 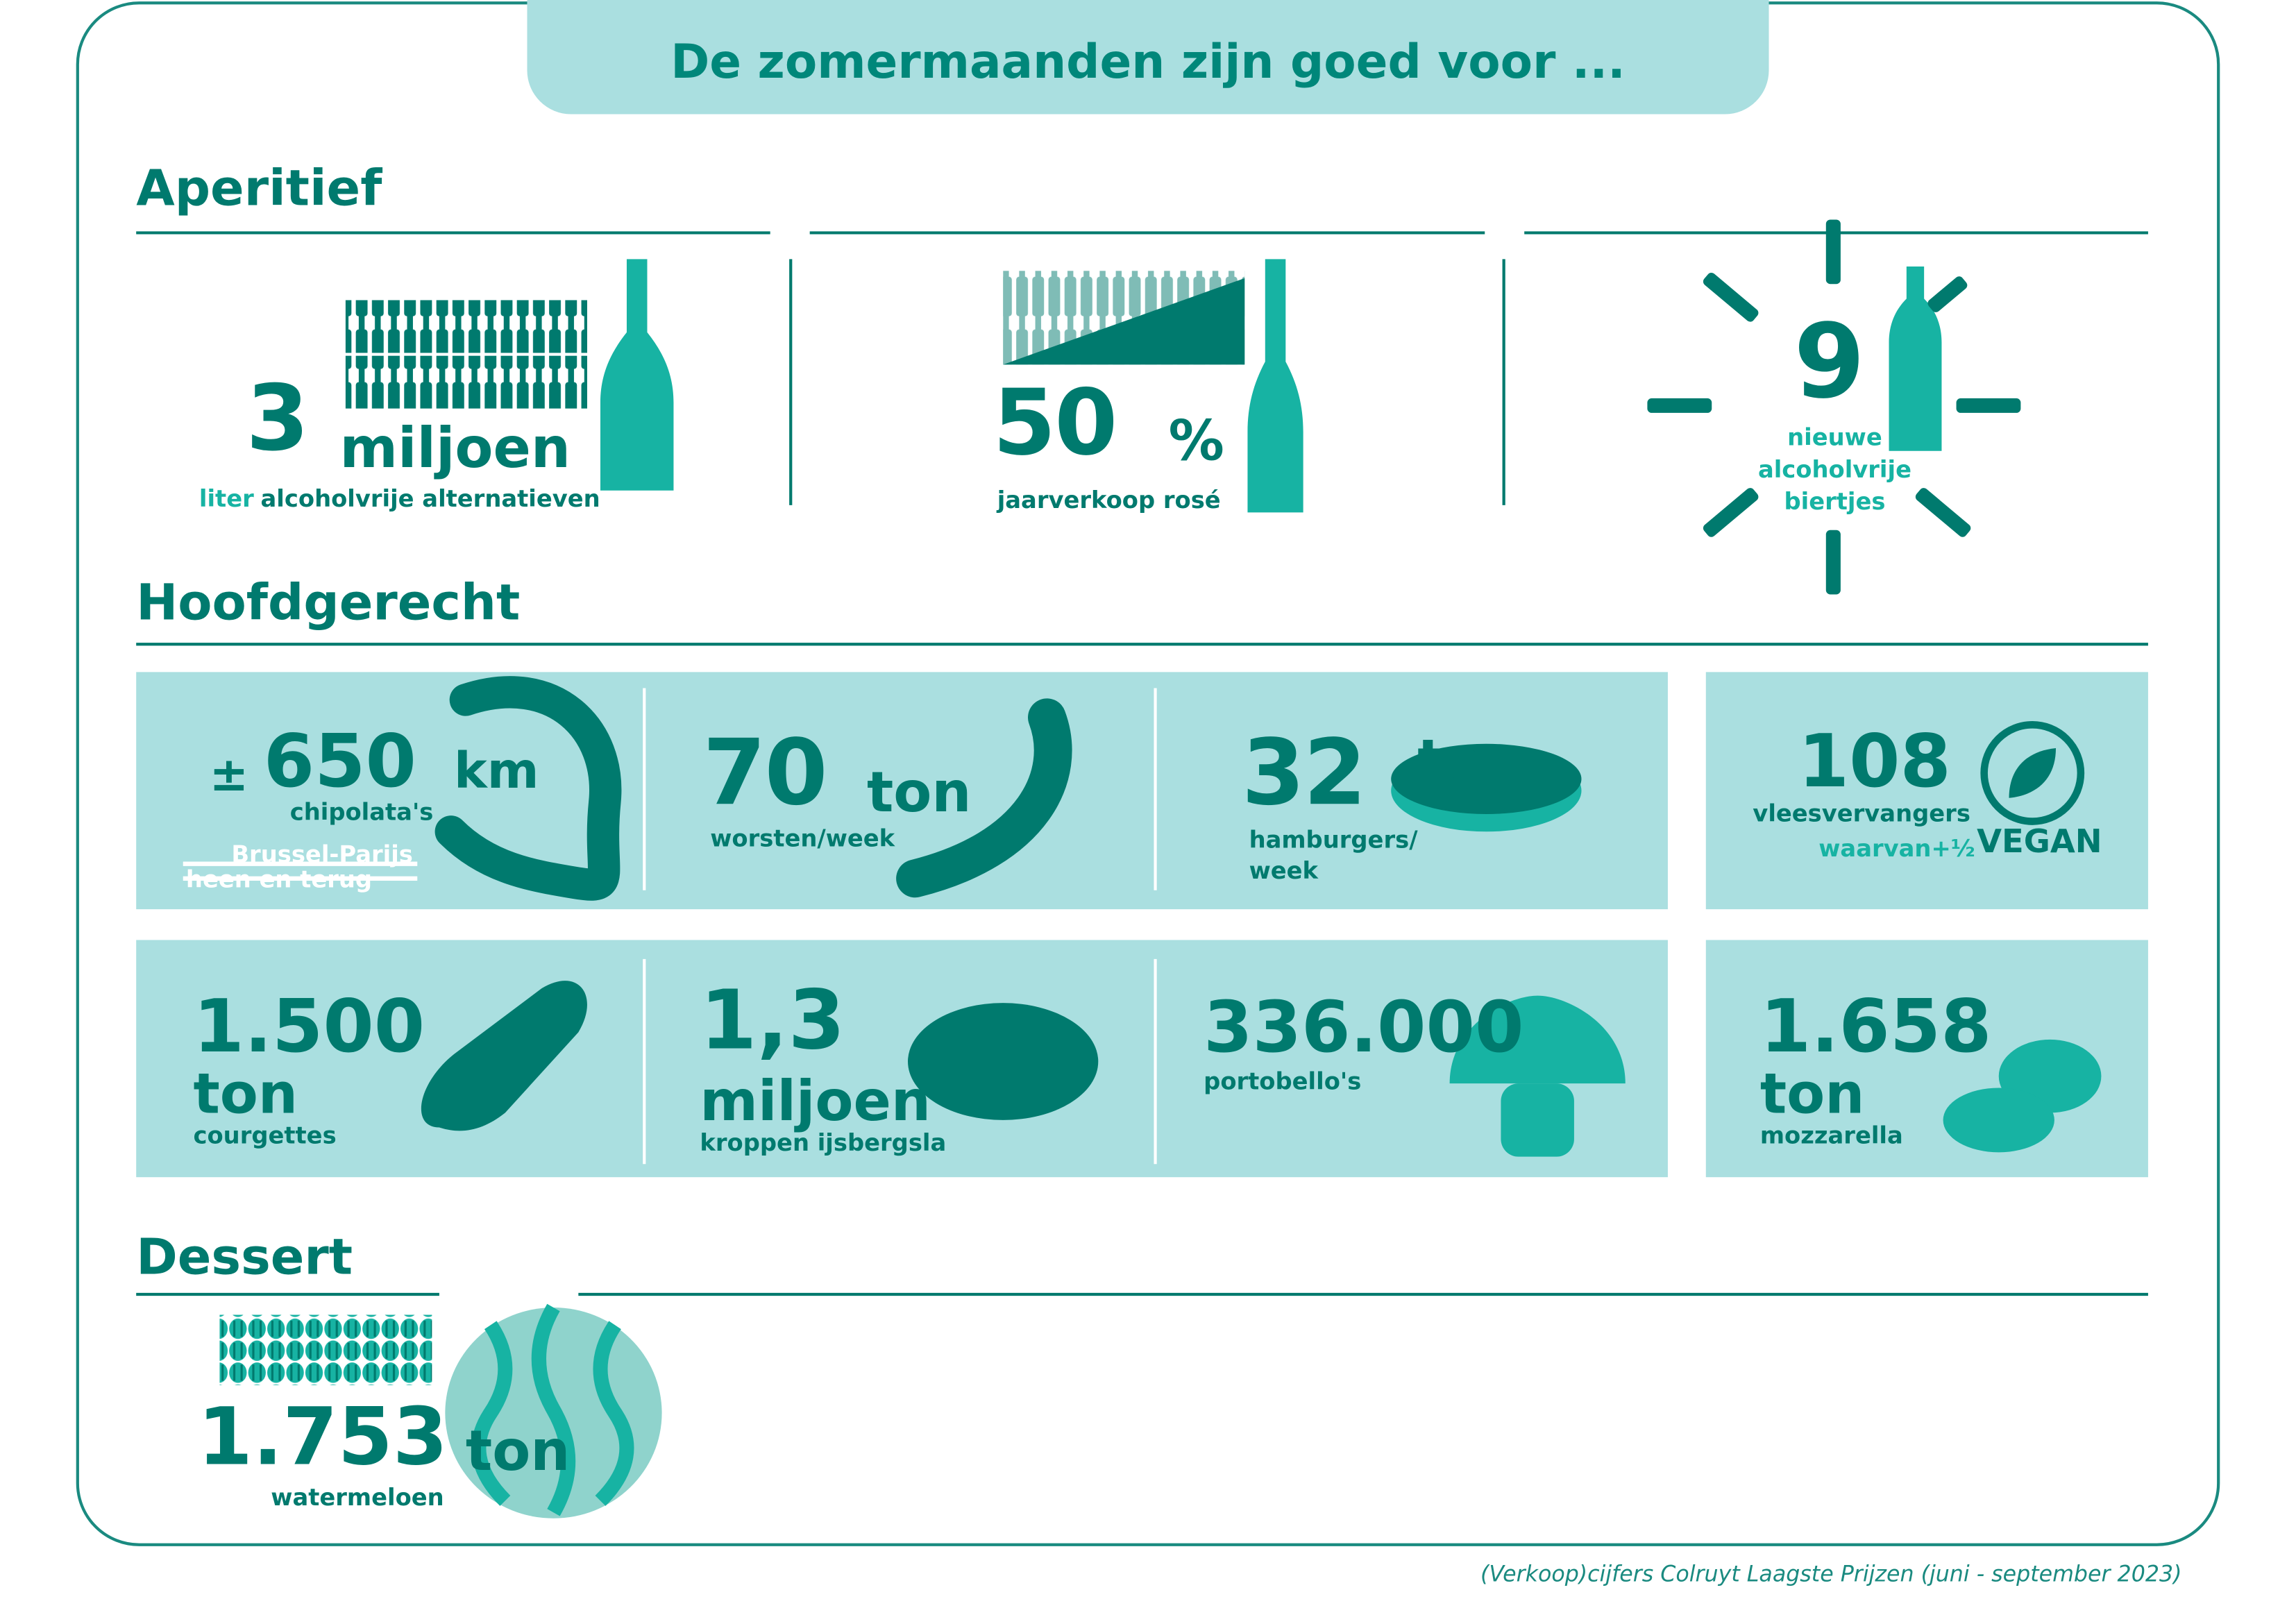 What do you see at coordinates (1896, 848) in the screenshot?
I see `stat-note: waarvan+½` at bounding box center [1896, 848].